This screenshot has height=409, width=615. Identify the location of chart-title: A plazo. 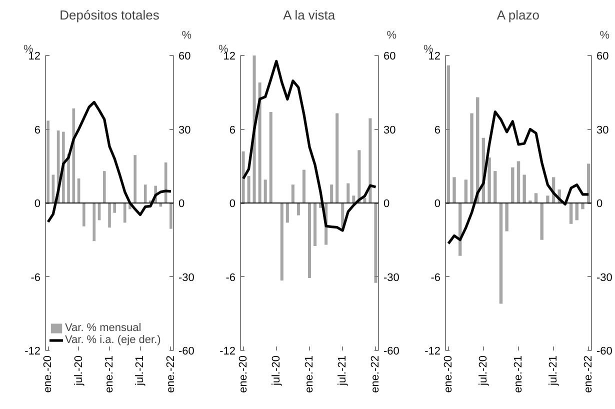
(518, 15).